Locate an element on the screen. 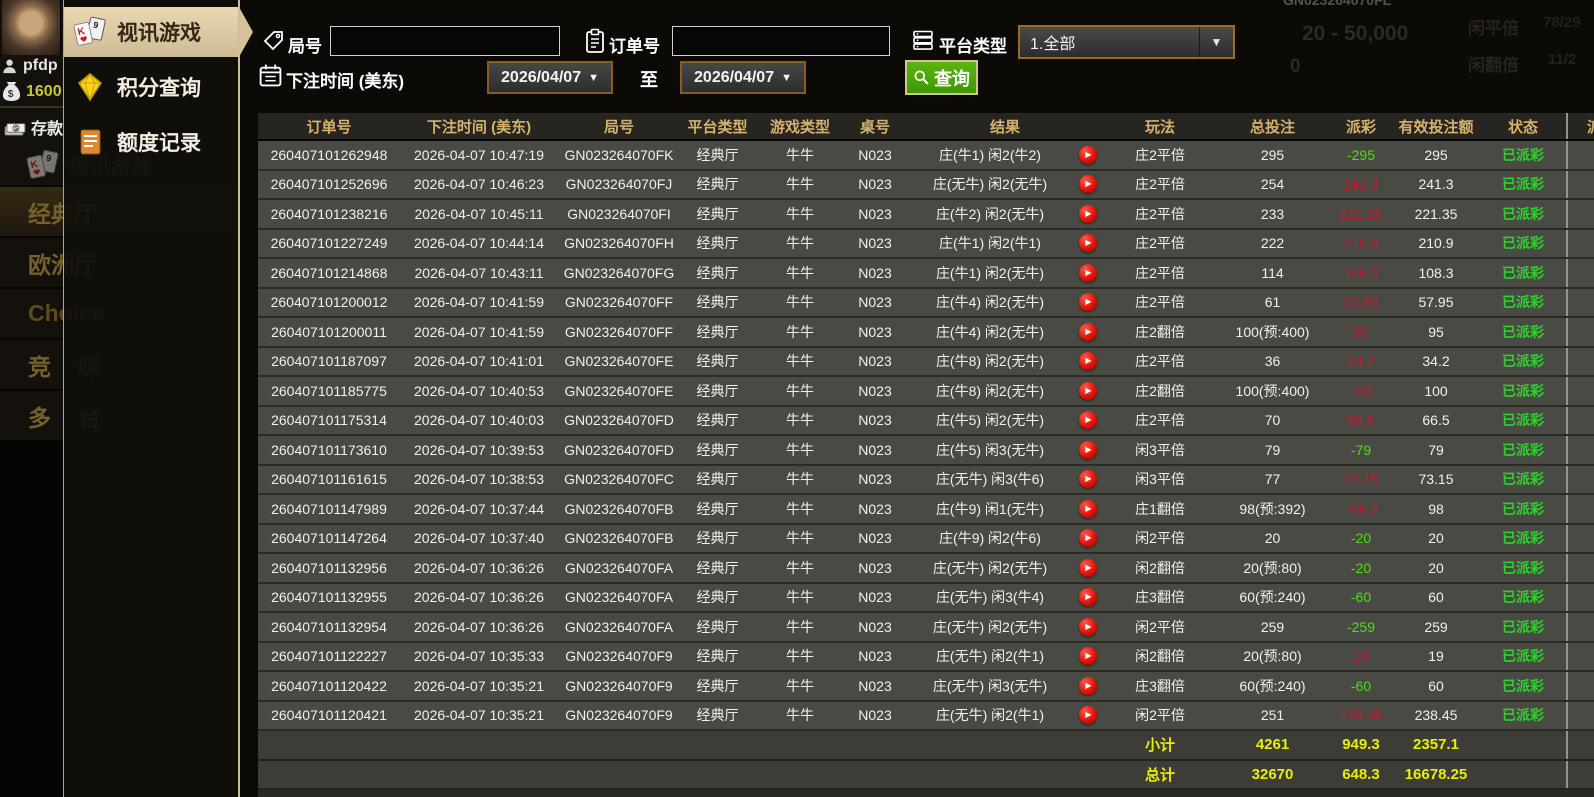 The height and width of the screenshot is (797, 1594). result-cell: 庄(无牛) 闲2(牛1) ▶ is located at coordinates (1005, 657).